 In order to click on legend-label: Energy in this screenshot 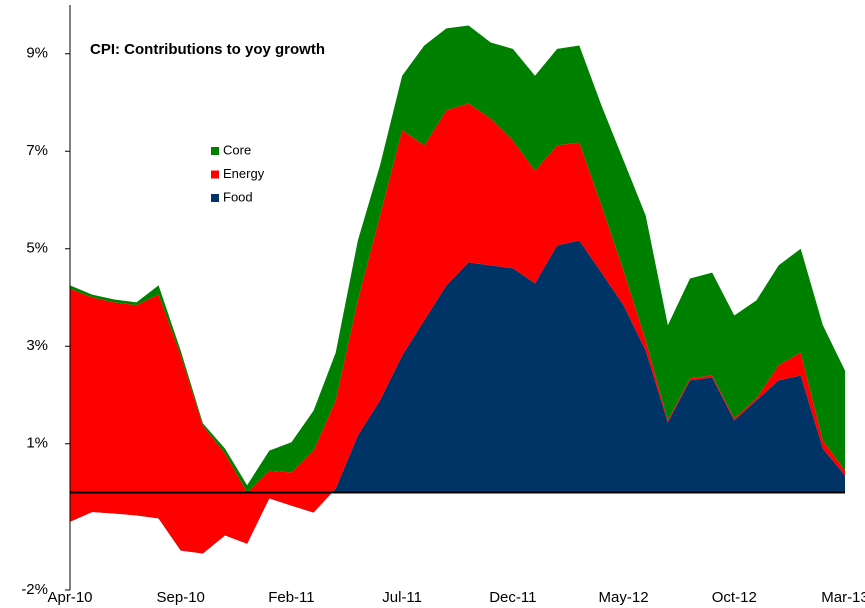, I will do `click(244, 173)`.